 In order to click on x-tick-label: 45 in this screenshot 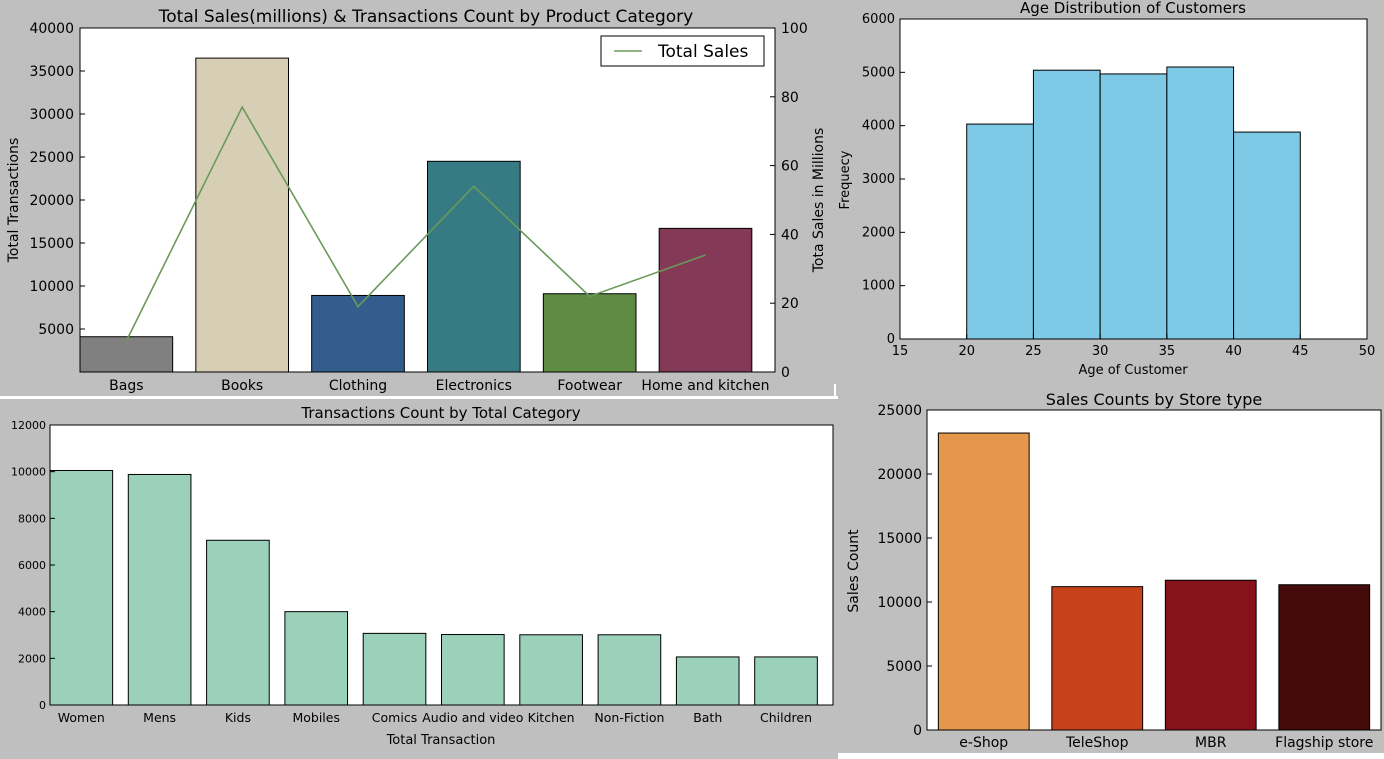, I will do `click(1300, 351)`.